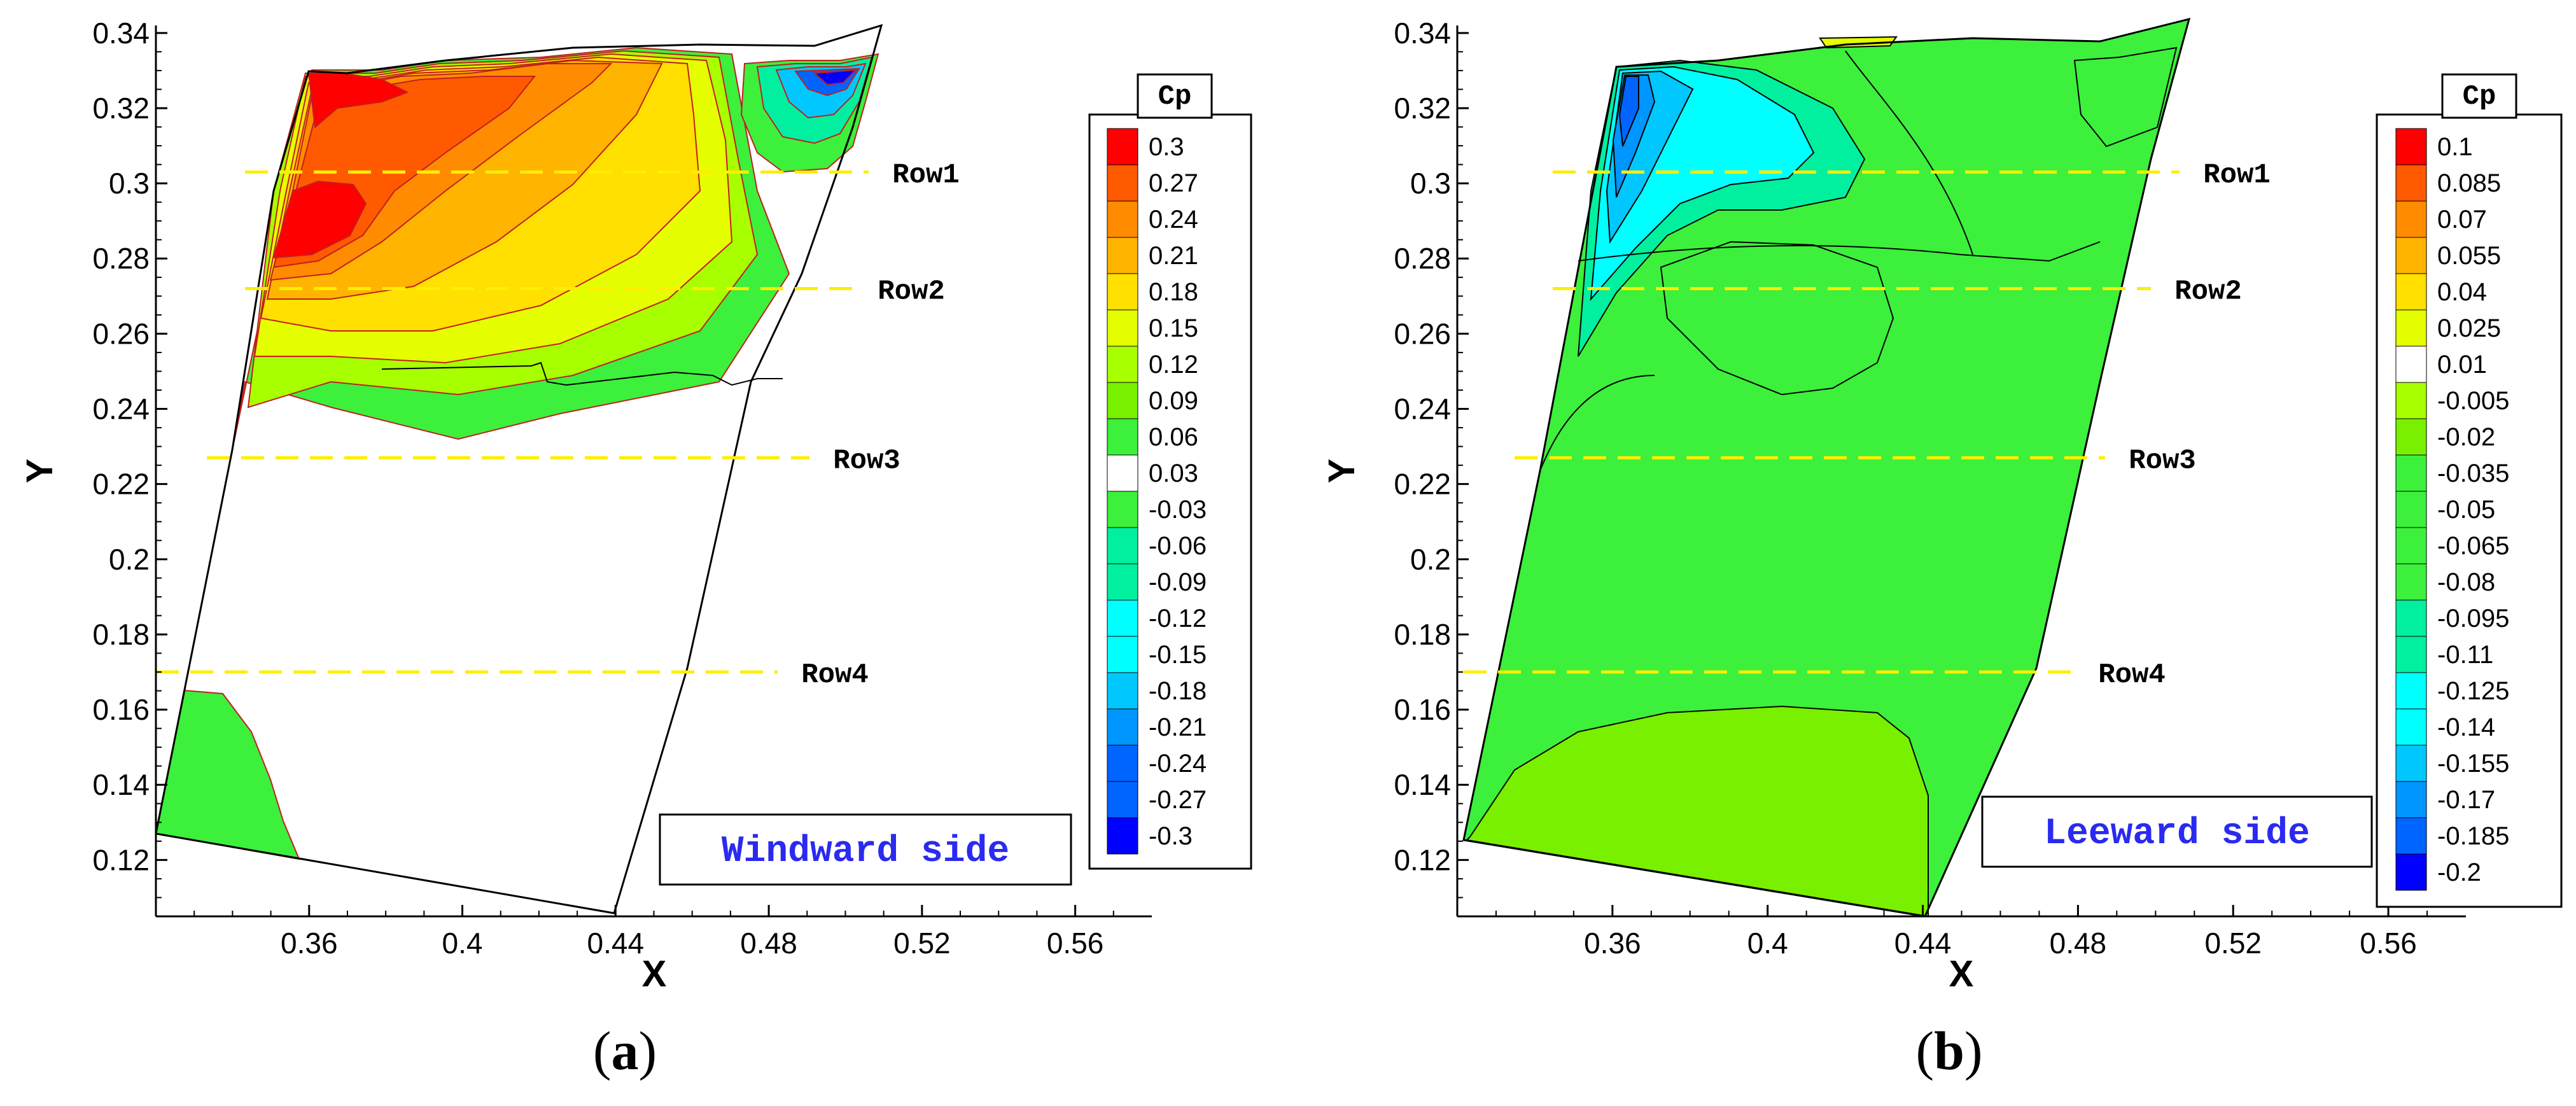  Describe the element at coordinates (625, 1050) in the screenshot. I see `panel-label: (a)` at that location.